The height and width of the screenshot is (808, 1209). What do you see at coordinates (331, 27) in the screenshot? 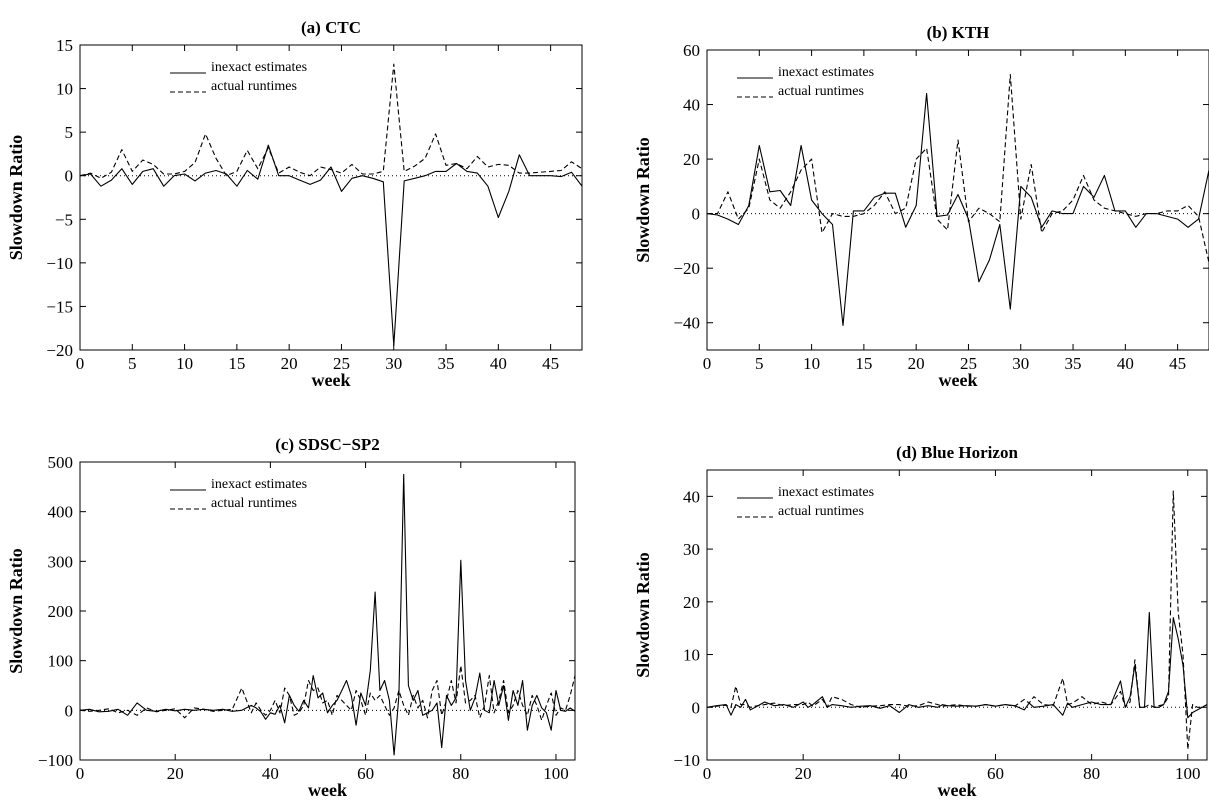
I see `chart-title: (a) CTC` at bounding box center [331, 27].